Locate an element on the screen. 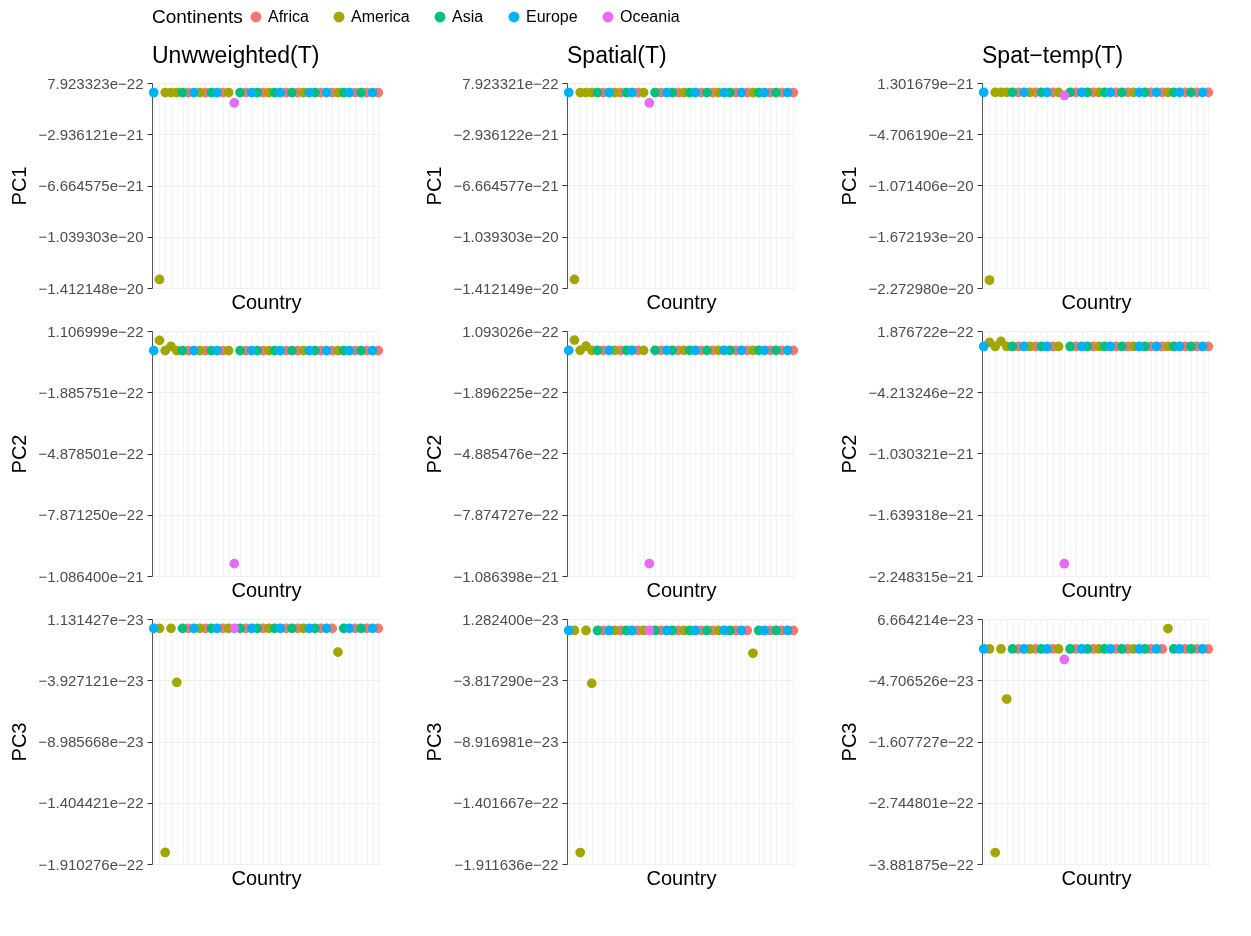  y-tick-label: −3.881875e−22 is located at coordinates (921, 864).